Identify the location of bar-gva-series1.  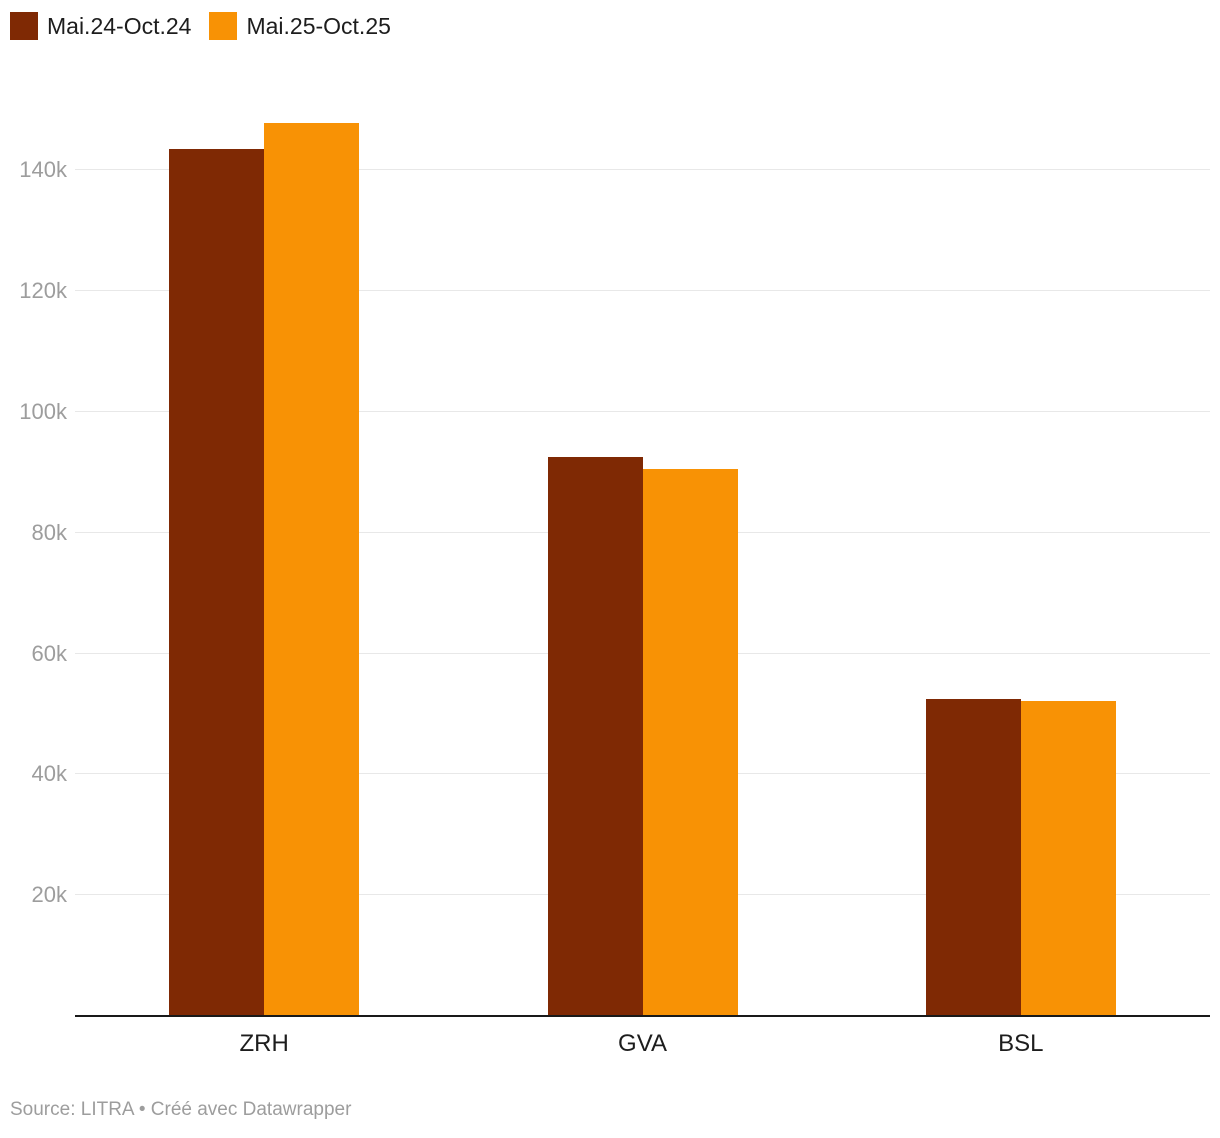
(595, 736).